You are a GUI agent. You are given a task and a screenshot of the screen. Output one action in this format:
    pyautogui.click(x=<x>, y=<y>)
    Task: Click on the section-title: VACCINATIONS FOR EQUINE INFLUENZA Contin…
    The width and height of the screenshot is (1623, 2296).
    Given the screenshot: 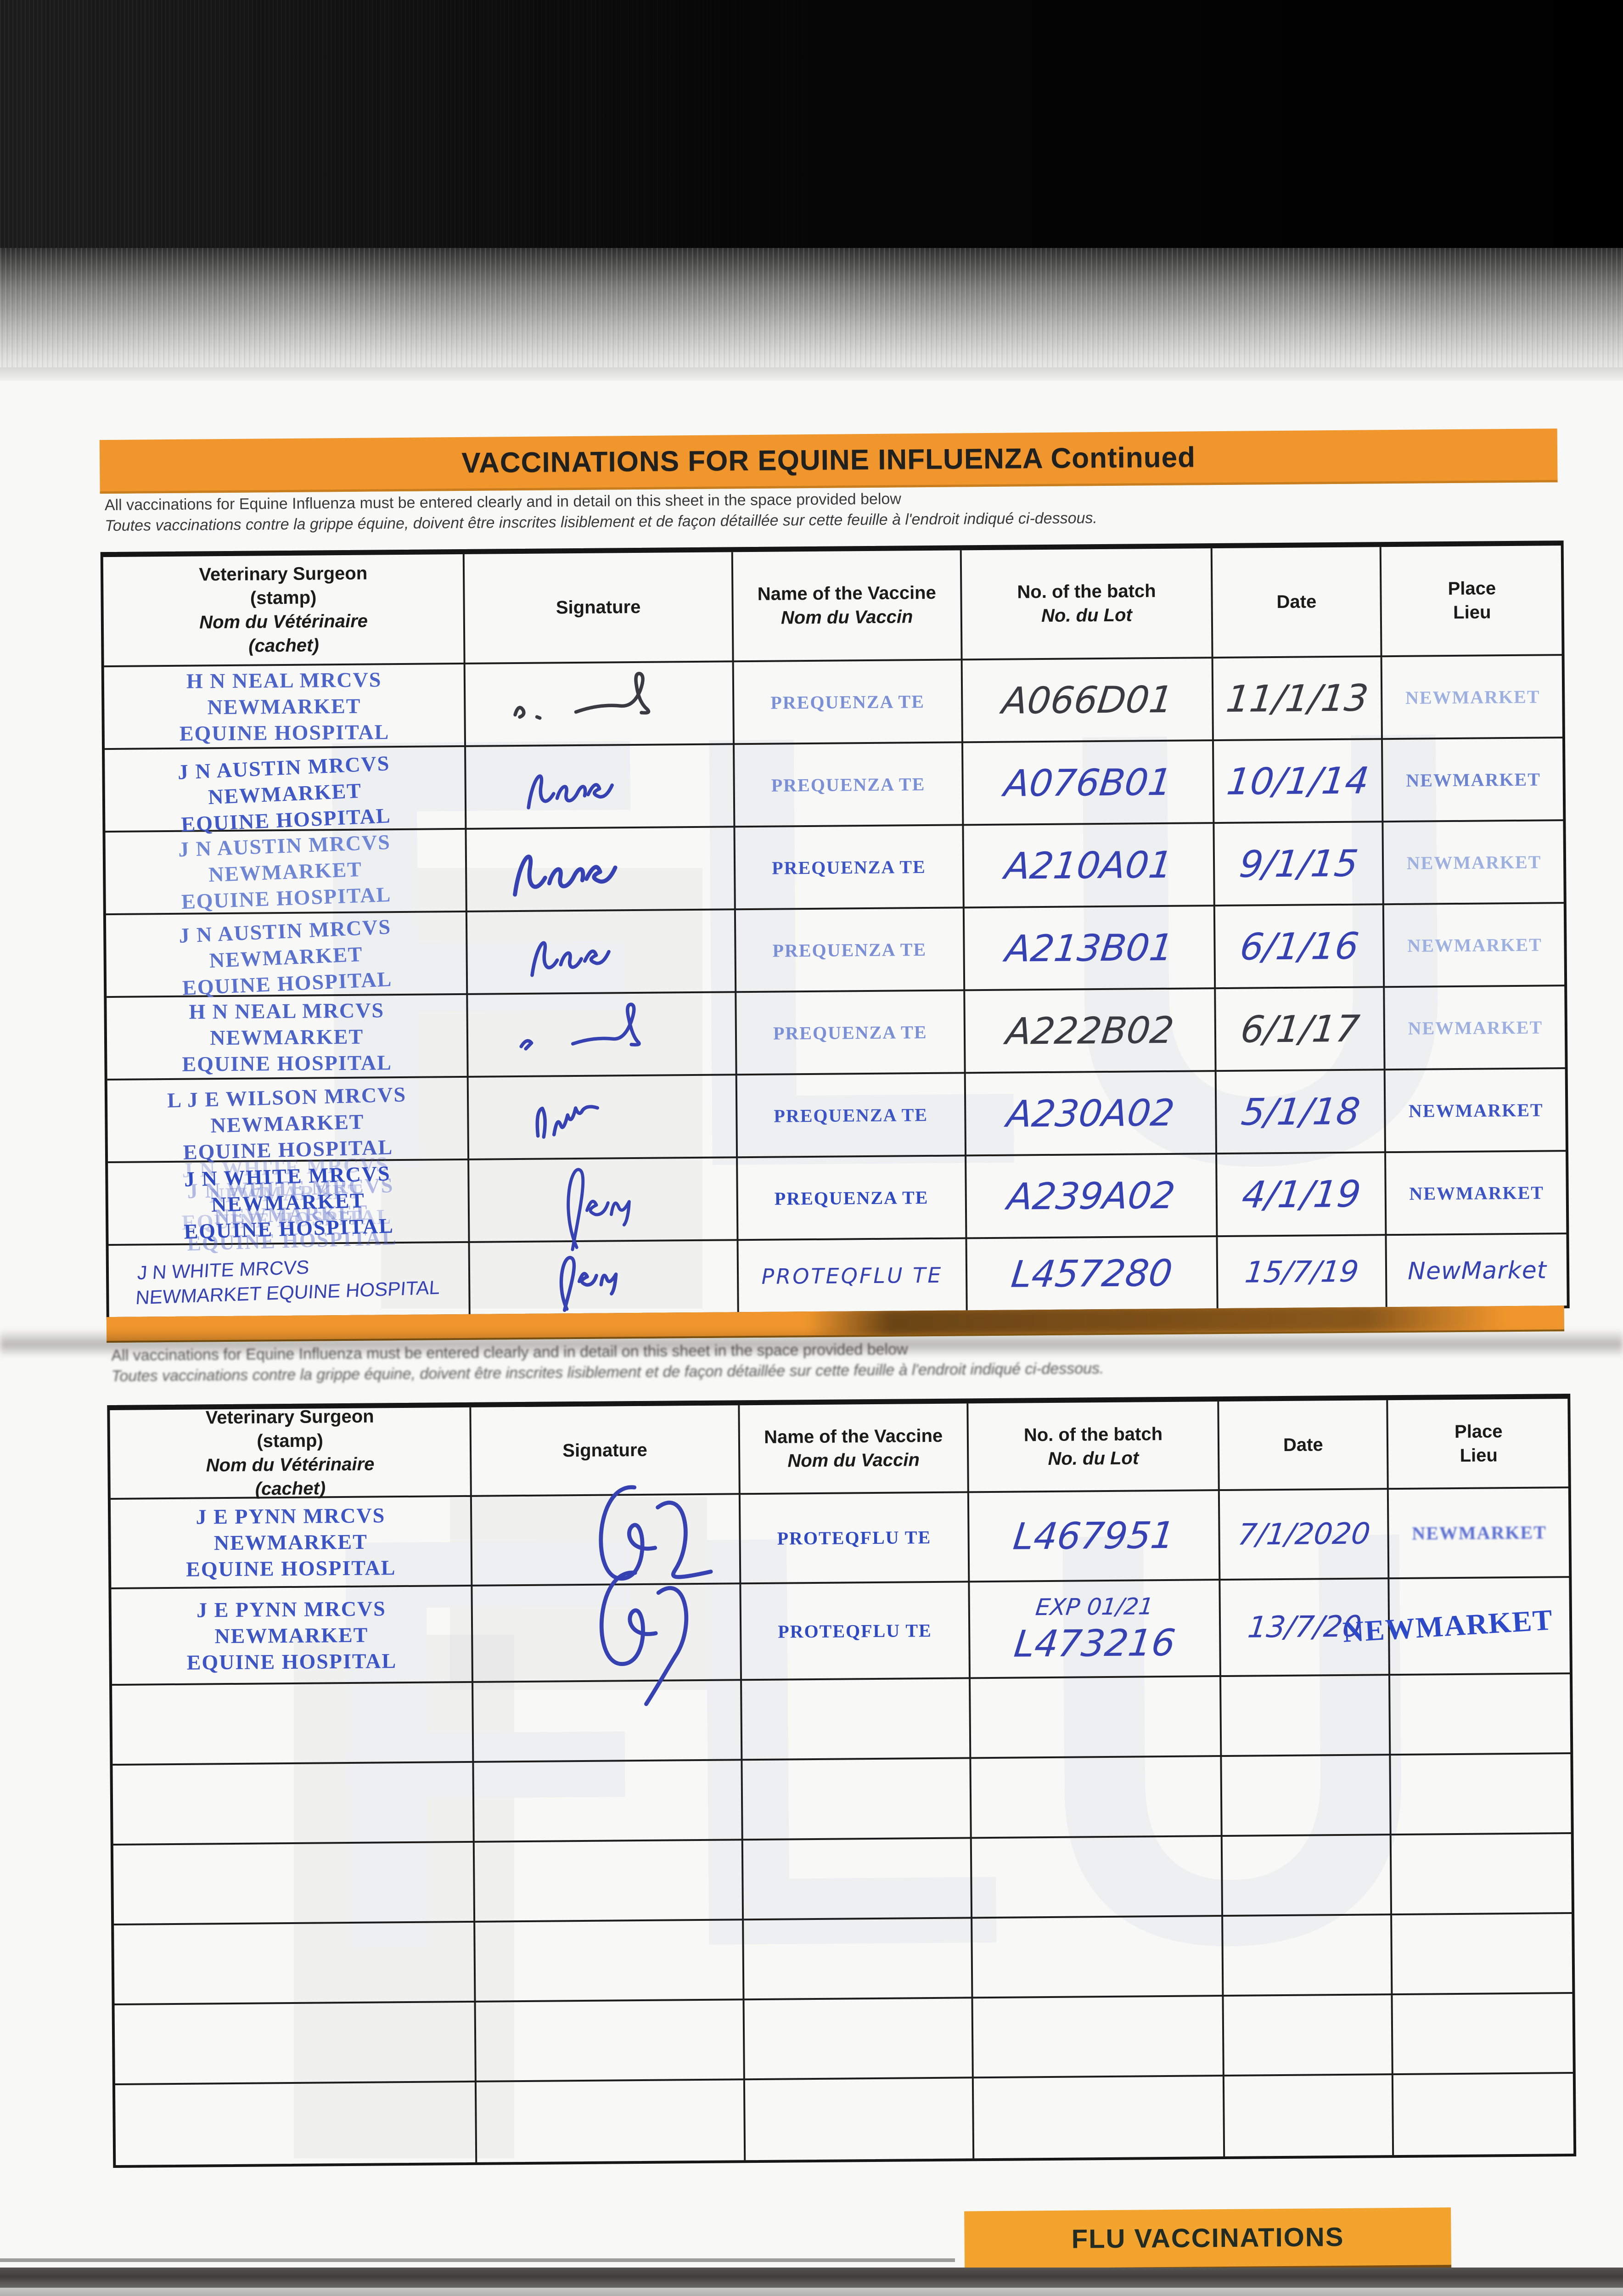 What is the action you would take?
    pyautogui.click(x=828, y=460)
    